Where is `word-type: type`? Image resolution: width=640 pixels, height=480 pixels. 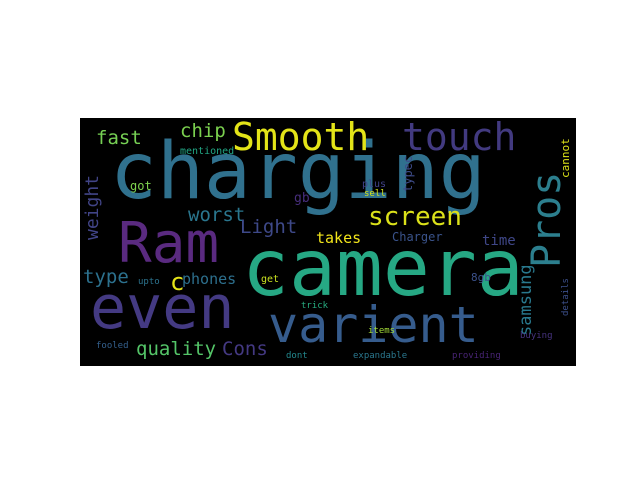 word-type: type is located at coordinates (106, 277).